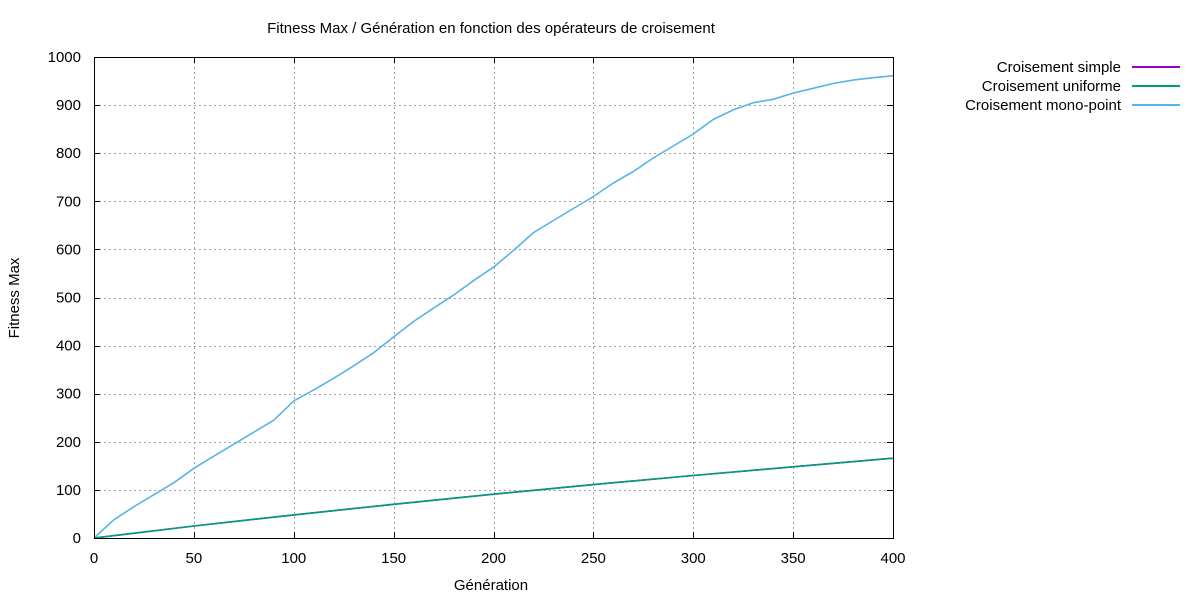 This screenshot has height=600, width=1200. Describe the element at coordinates (593, 558) in the screenshot. I see `x-tick-label: 250` at that location.